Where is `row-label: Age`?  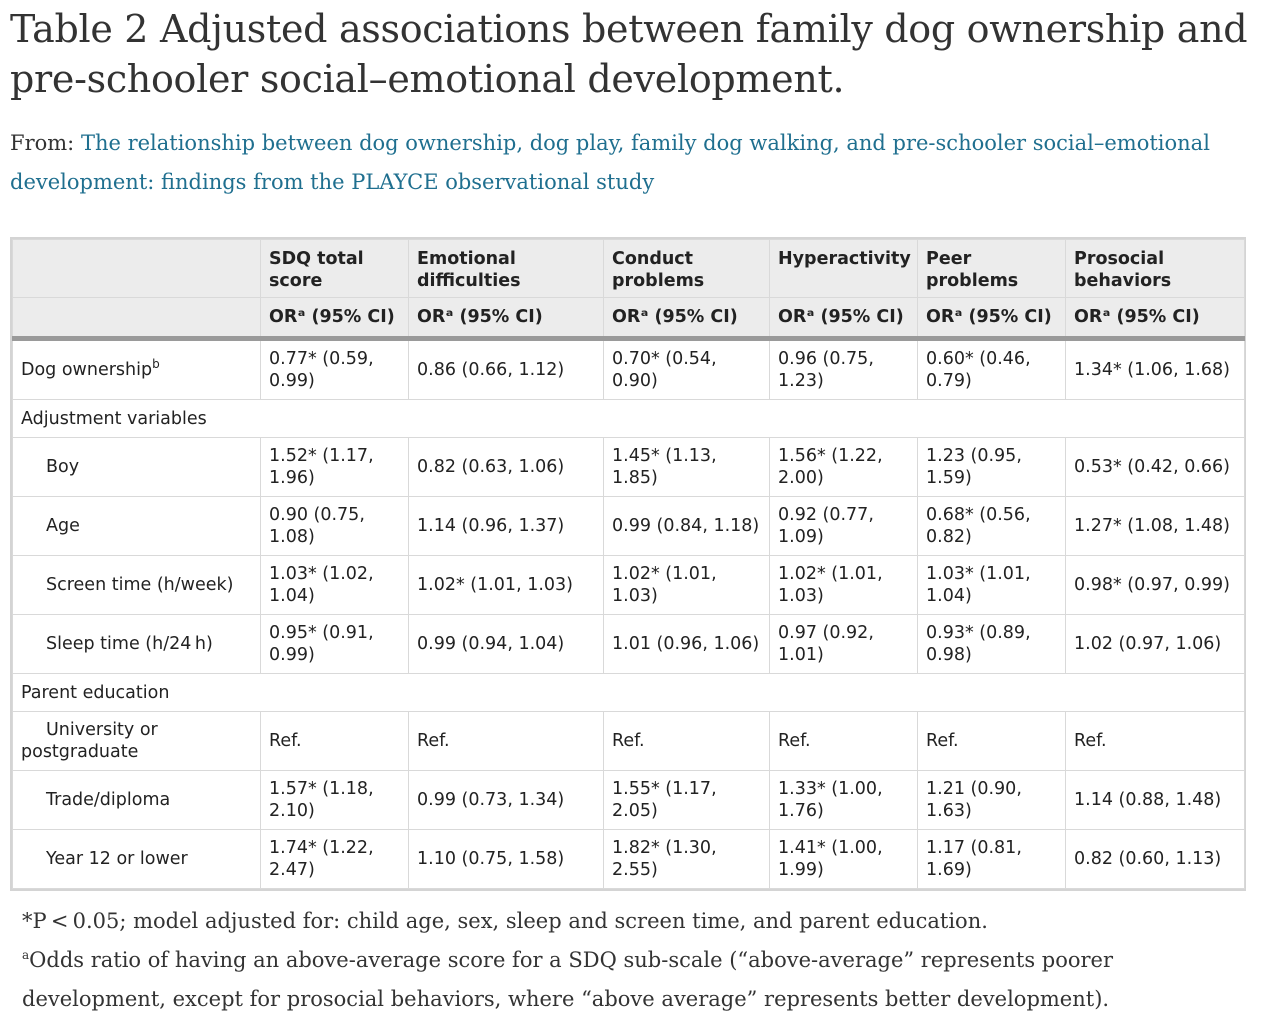 row-label: Age is located at coordinates (136, 526).